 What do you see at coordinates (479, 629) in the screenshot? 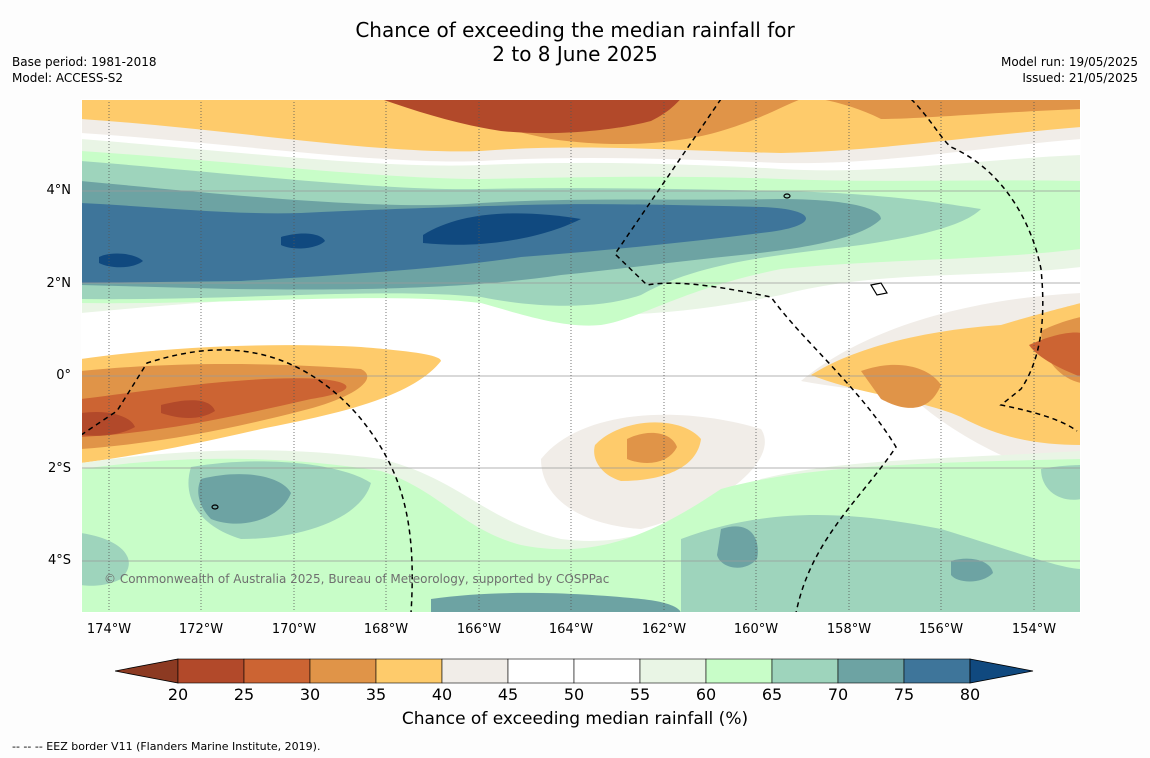
I see `lon-tick: 166°W` at bounding box center [479, 629].